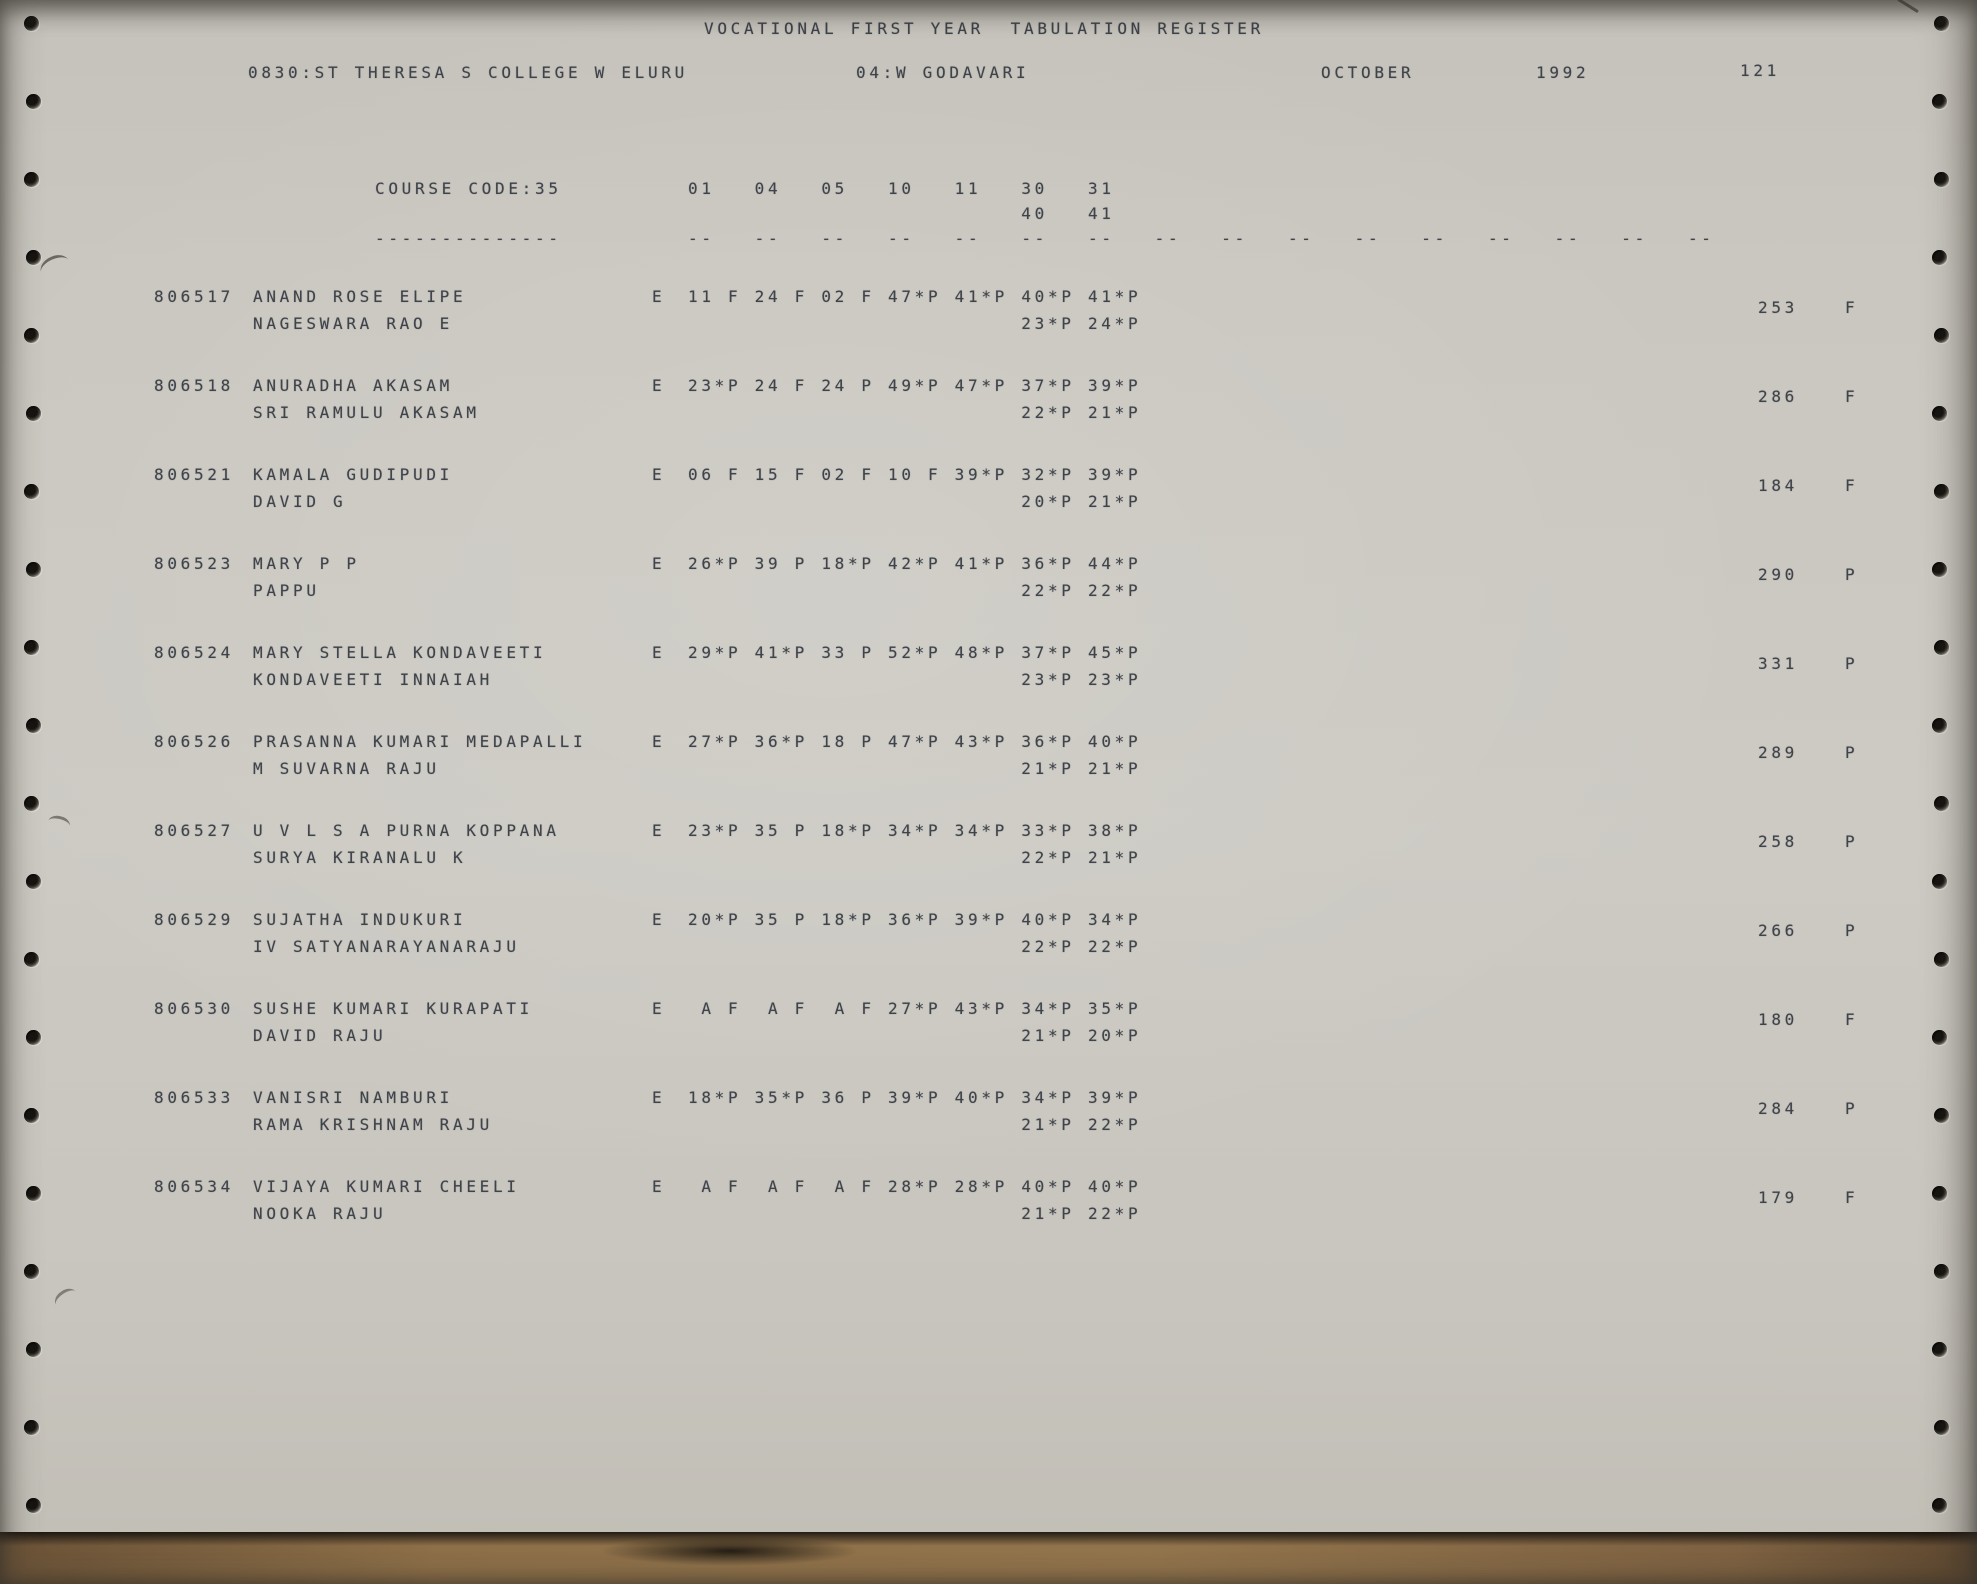 The height and width of the screenshot is (1584, 1977). What do you see at coordinates (915, 652) in the screenshot?
I see `student-marks-line1: 29*P 41*P 33 P 52*P 48*P 37*P 45*P` at bounding box center [915, 652].